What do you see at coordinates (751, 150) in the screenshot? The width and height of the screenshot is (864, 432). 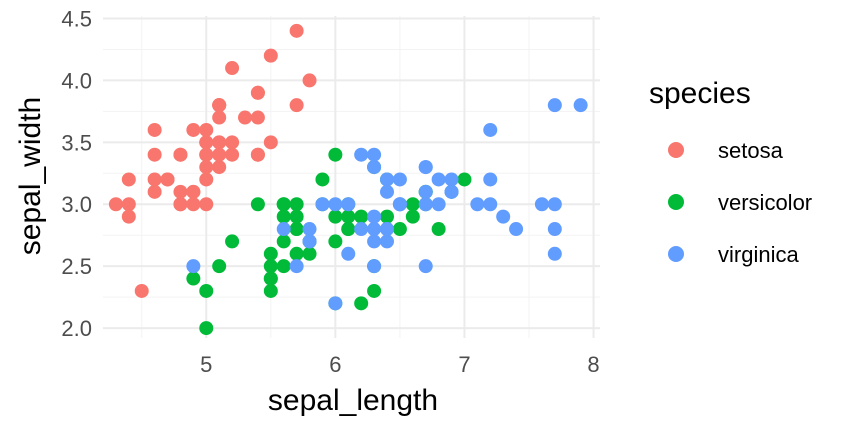 I see `legend-label-setosa: setosa` at bounding box center [751, 150].